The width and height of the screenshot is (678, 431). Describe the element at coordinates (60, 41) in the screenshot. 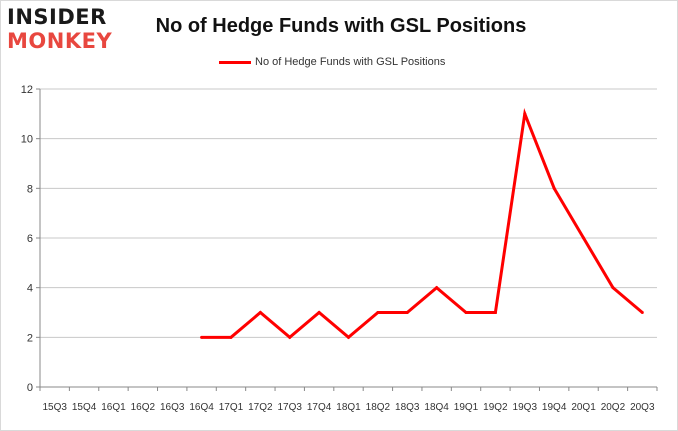

I see `logo-text-monkey: MONKEY` at that location.